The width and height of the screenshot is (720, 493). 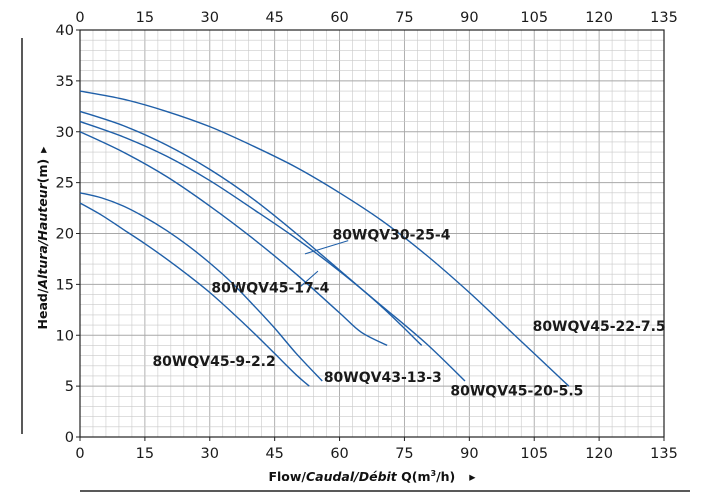 What do you see at coordinates (534, 18) in the screenshot?
I see `x-tick-label-top: 105` at bounding box center [534, 18].